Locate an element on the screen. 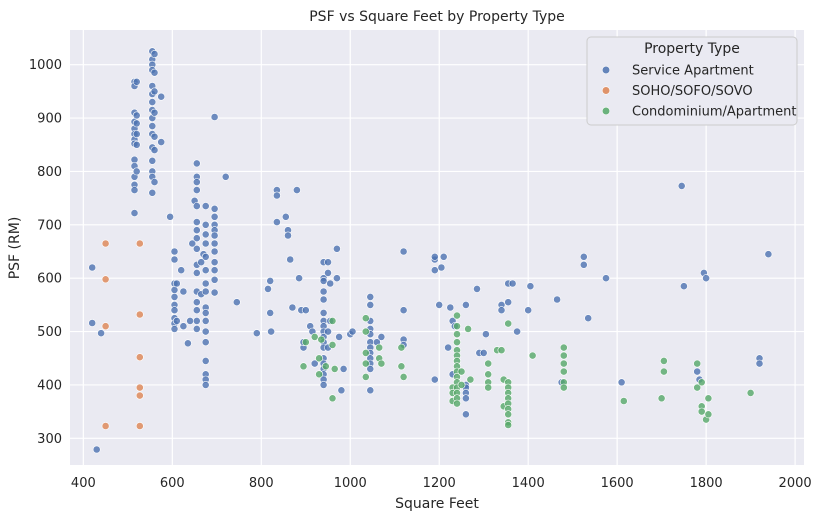  y-axis-title: PSF (RM) is located at coordinates (15, 248).